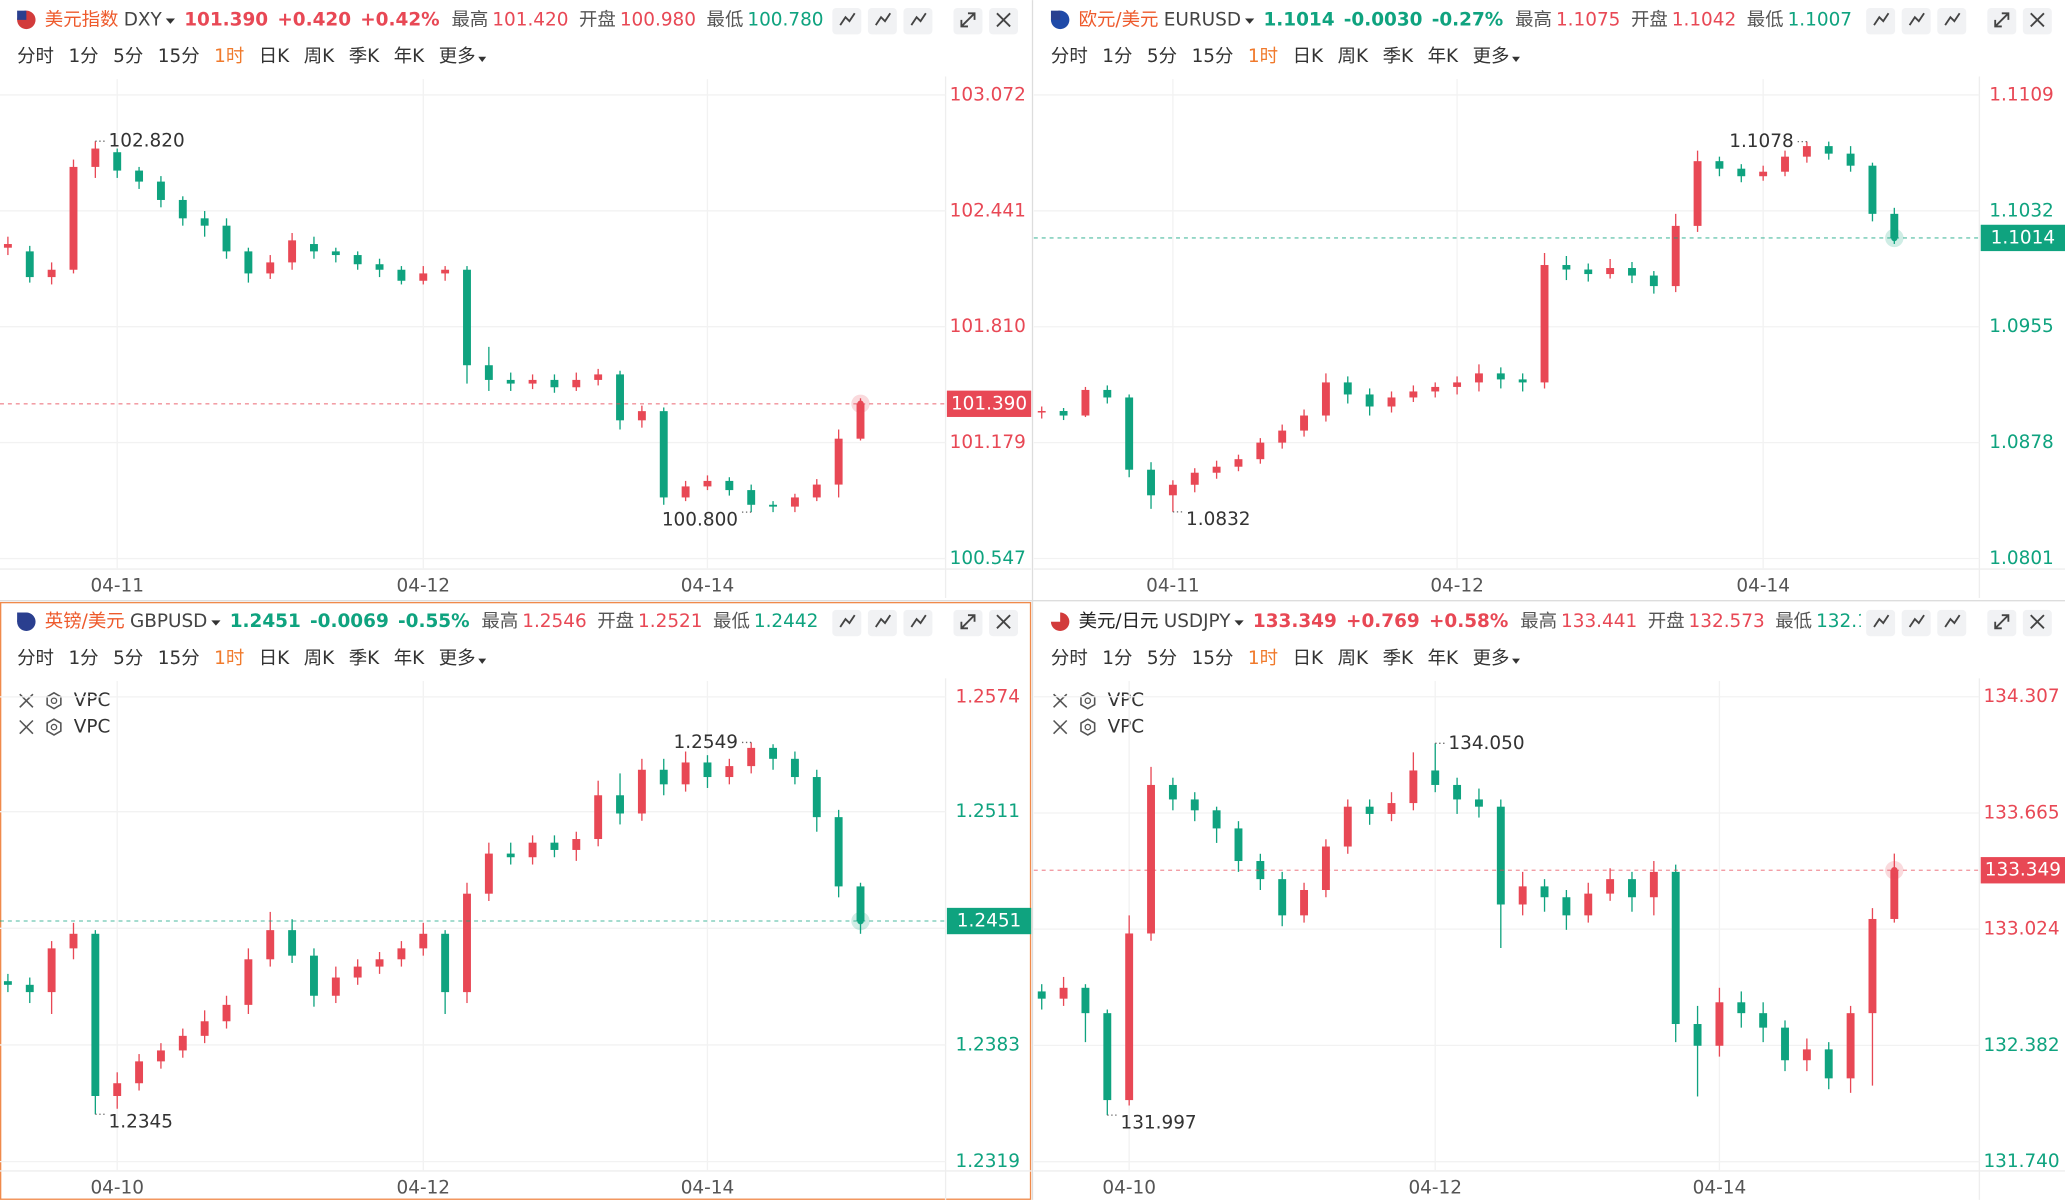 This screenshot has height=1200, width=2065. I want to click on y-tick-label: 134.307, so click(2021, 696).